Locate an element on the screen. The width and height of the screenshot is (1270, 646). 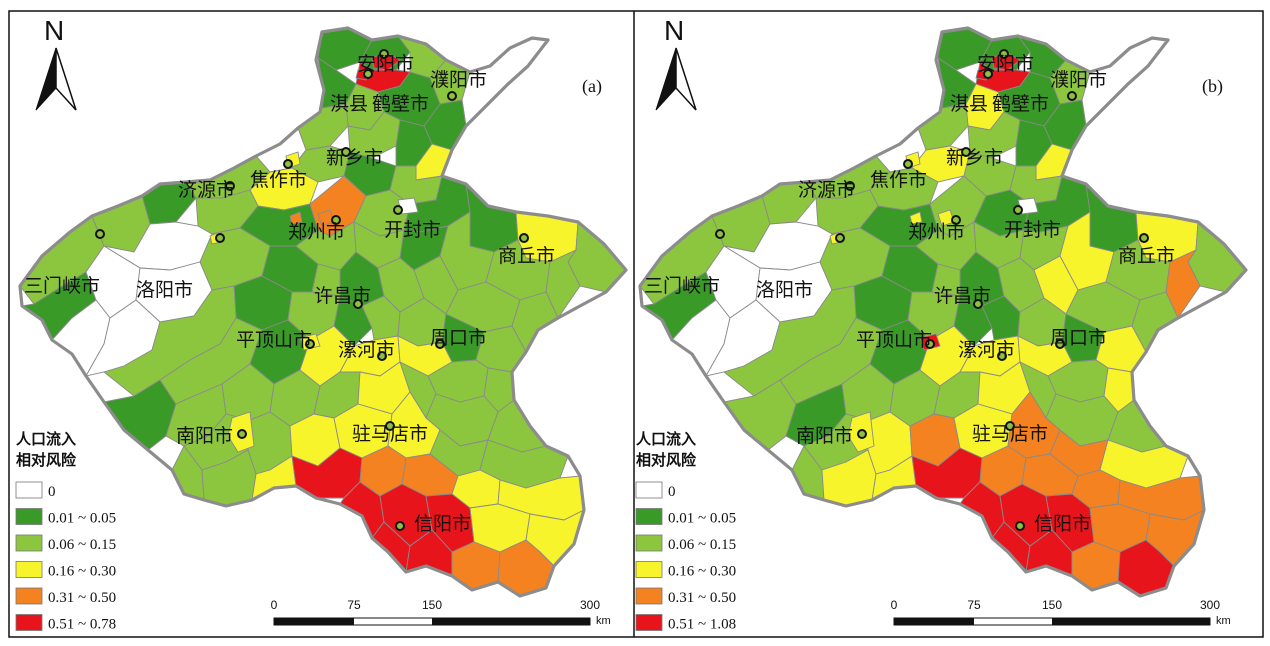
legend-label: 0.51 ~ 0.78 is located at coordinates (82, 625).